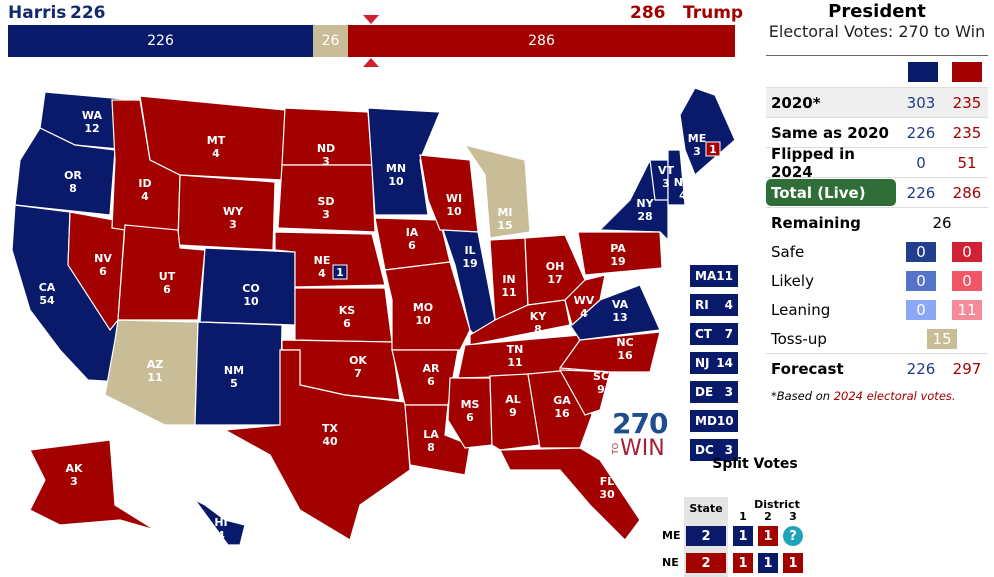  What do you see at coordinates (714, 363) in the screenshot?
I see `small-state-nj: NJ 14` at bounding box center [714, 363].